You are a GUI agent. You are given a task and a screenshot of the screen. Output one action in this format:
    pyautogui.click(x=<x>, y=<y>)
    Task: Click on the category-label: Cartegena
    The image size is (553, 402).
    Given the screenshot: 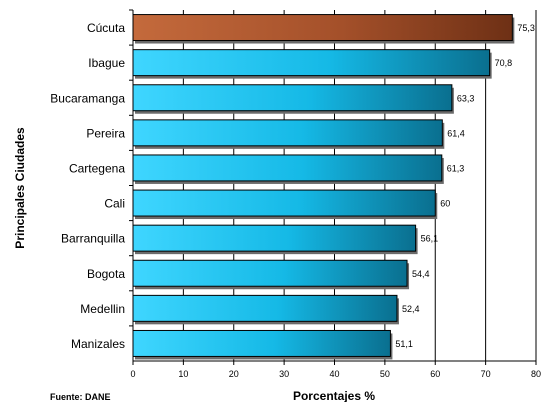 What is the action you would take?
    pyautogui.click(x=97, y=168)
    